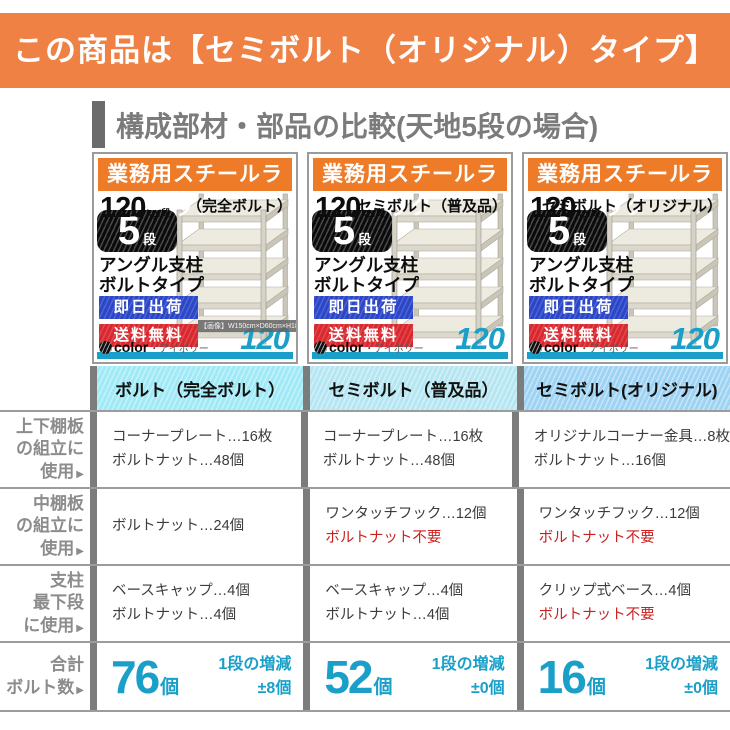 The height and width of the screenshot is (730, 730). What do you see at coordinates (409, 676) in the screenshot?
I see `total-cell: 52 個 1段の増減 ±0個` at bounding box center [409, 676].